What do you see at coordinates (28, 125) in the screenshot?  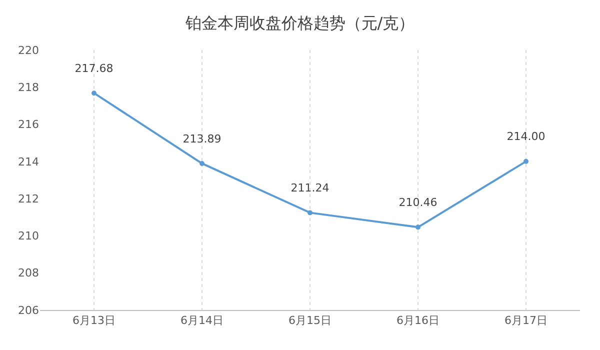 I see `y-tick-label: 216` at bounding box center [28, 125].